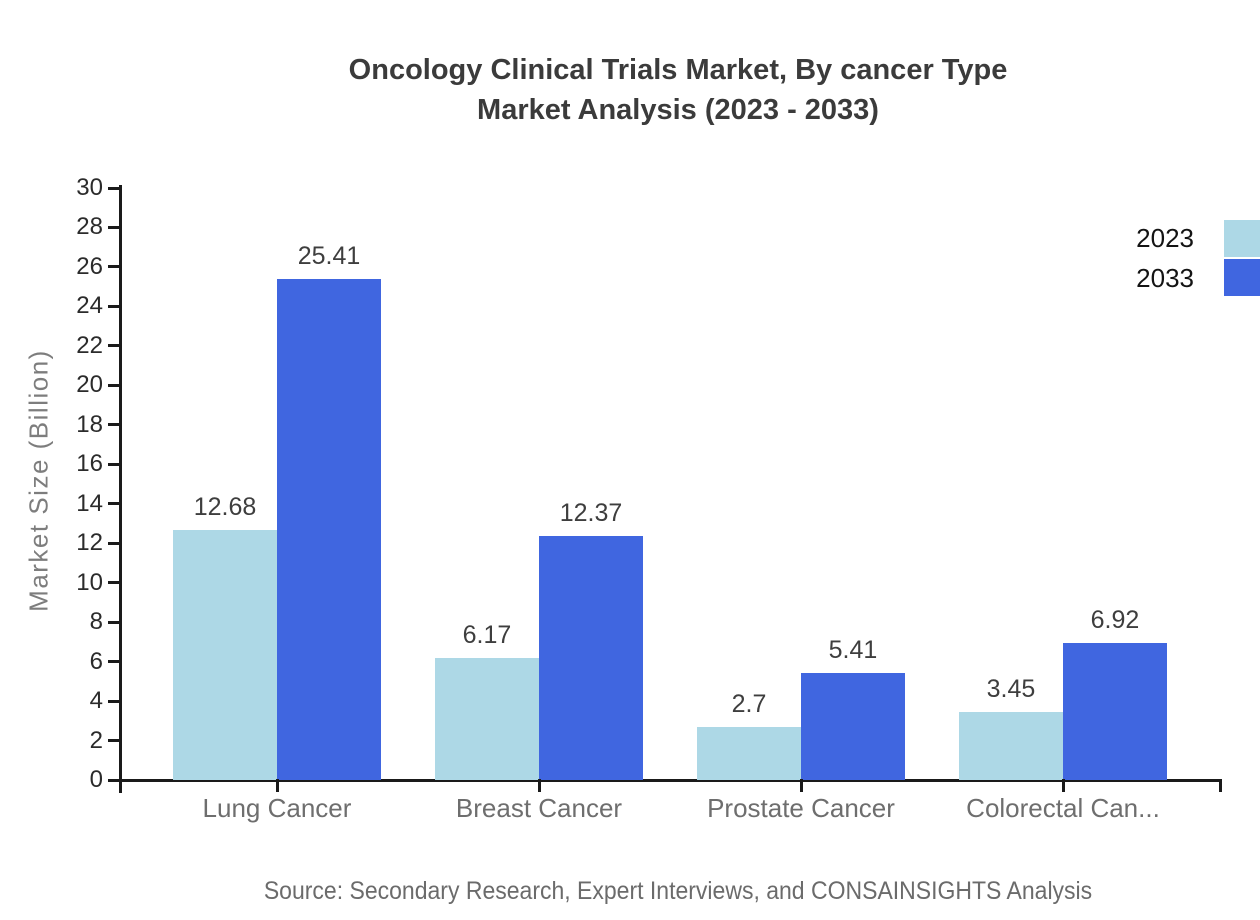 This screenshot has height=920, width=1260. What do you see at coordinates (89, 385) in the screenshot?
I see `y-tick-label: 20` at bounding box center [89, 385].